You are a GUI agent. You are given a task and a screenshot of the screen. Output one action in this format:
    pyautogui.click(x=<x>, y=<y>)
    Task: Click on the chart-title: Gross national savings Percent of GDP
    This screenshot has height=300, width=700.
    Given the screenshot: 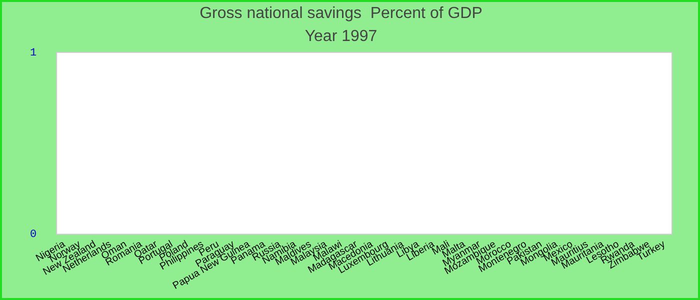 What is the action you would take?
    pyautogui.click(x=341, y=13)
    